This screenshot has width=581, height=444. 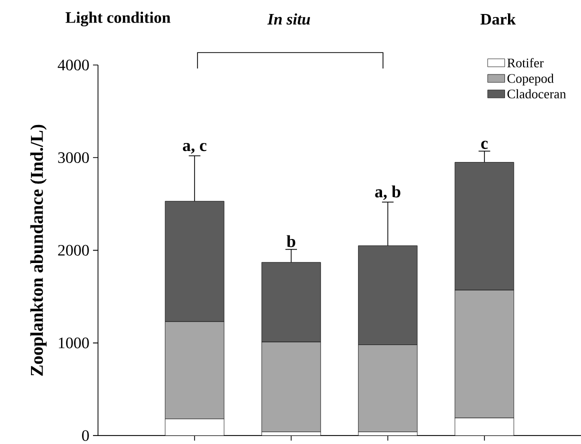 I want to click on text: In situ, so click(x=288, y=19).